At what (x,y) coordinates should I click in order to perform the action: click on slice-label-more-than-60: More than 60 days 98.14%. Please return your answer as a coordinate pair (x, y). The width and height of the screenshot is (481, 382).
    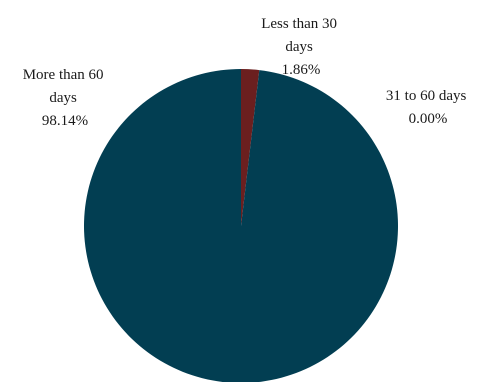
    Looking at the image, I should click on (65, 98).